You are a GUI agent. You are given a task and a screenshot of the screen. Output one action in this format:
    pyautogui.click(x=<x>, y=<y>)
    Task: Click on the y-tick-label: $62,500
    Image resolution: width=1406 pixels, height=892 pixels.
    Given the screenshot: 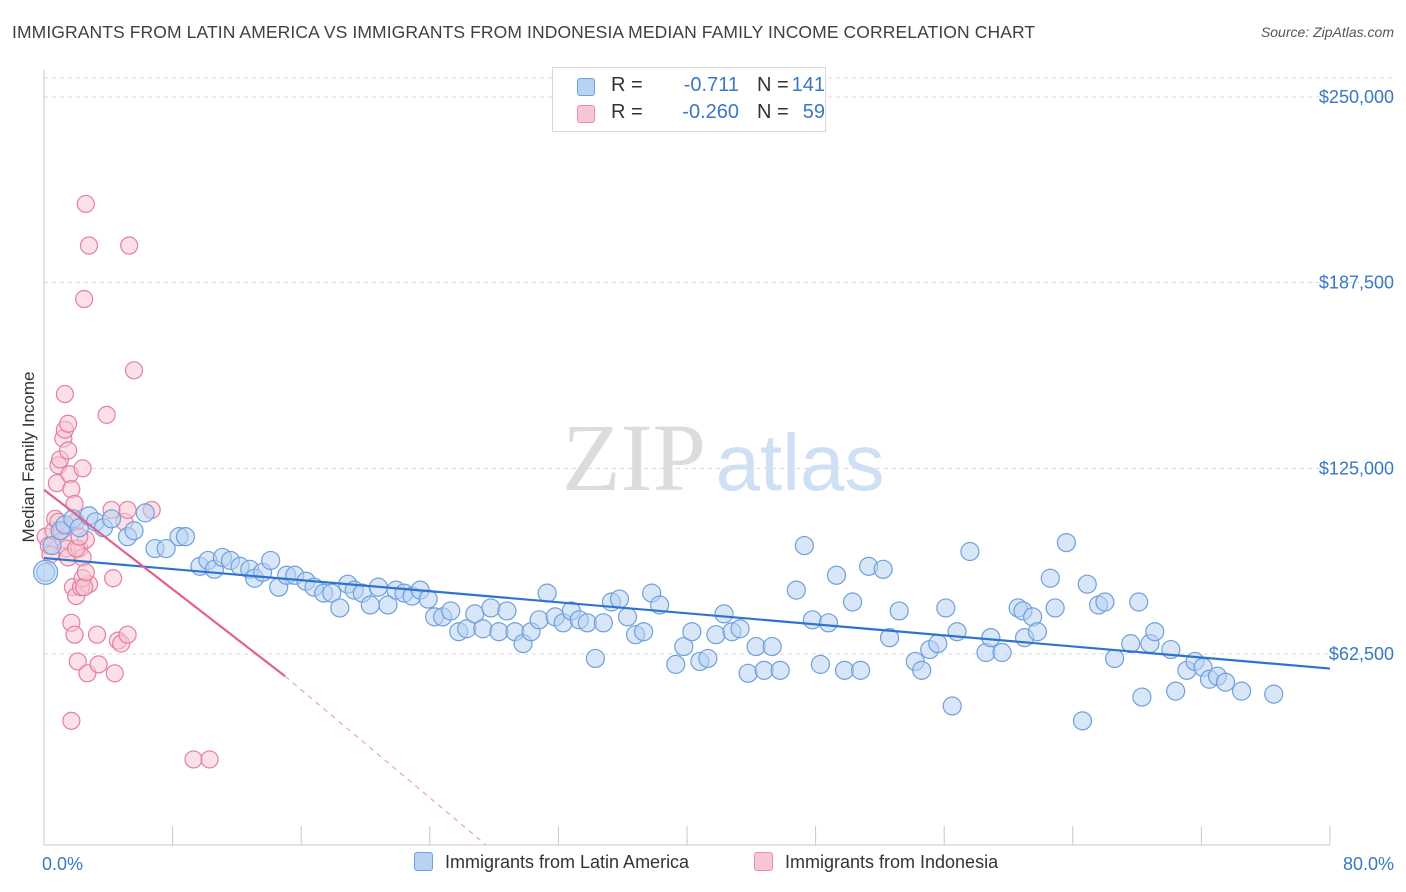 What is the action you would take?
    pyautogui.click(x=1361, y=654)
    